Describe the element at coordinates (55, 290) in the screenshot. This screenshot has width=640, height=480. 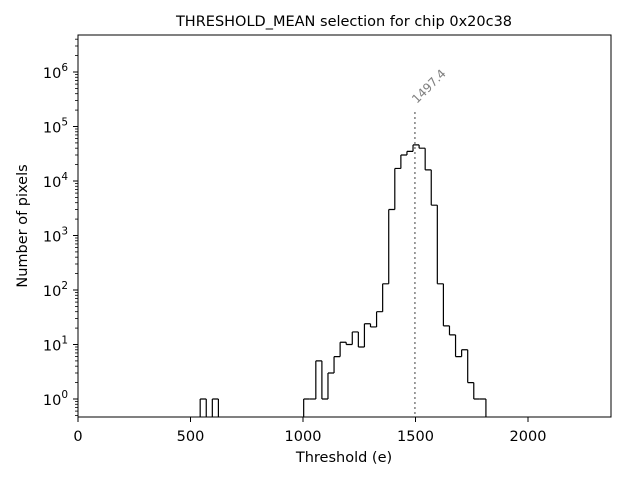
I see `y-tick-label: 10²` at that location.